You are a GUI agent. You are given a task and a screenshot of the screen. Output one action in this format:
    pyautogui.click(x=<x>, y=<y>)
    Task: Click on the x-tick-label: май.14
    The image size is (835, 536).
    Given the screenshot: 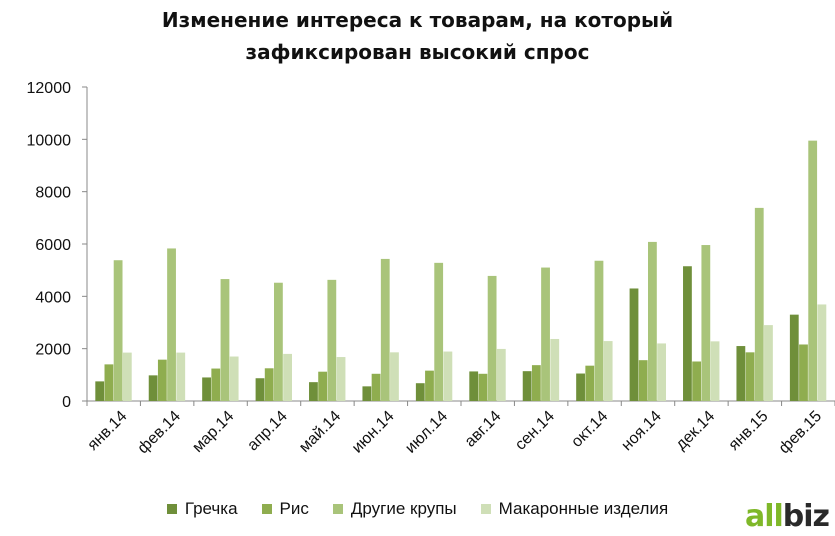 What is the action you would take?
    pyautogui.click(x=320, y=432)
    